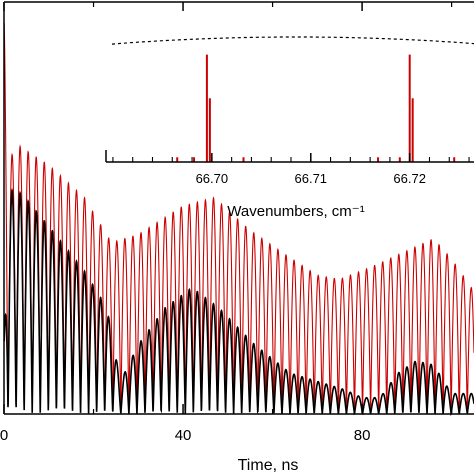 This screenshot has width=474, height=474. Describe the element at coordinates (212, 178) in the screenshot. I see `inset-x-tick-label: 66.70` at that location.